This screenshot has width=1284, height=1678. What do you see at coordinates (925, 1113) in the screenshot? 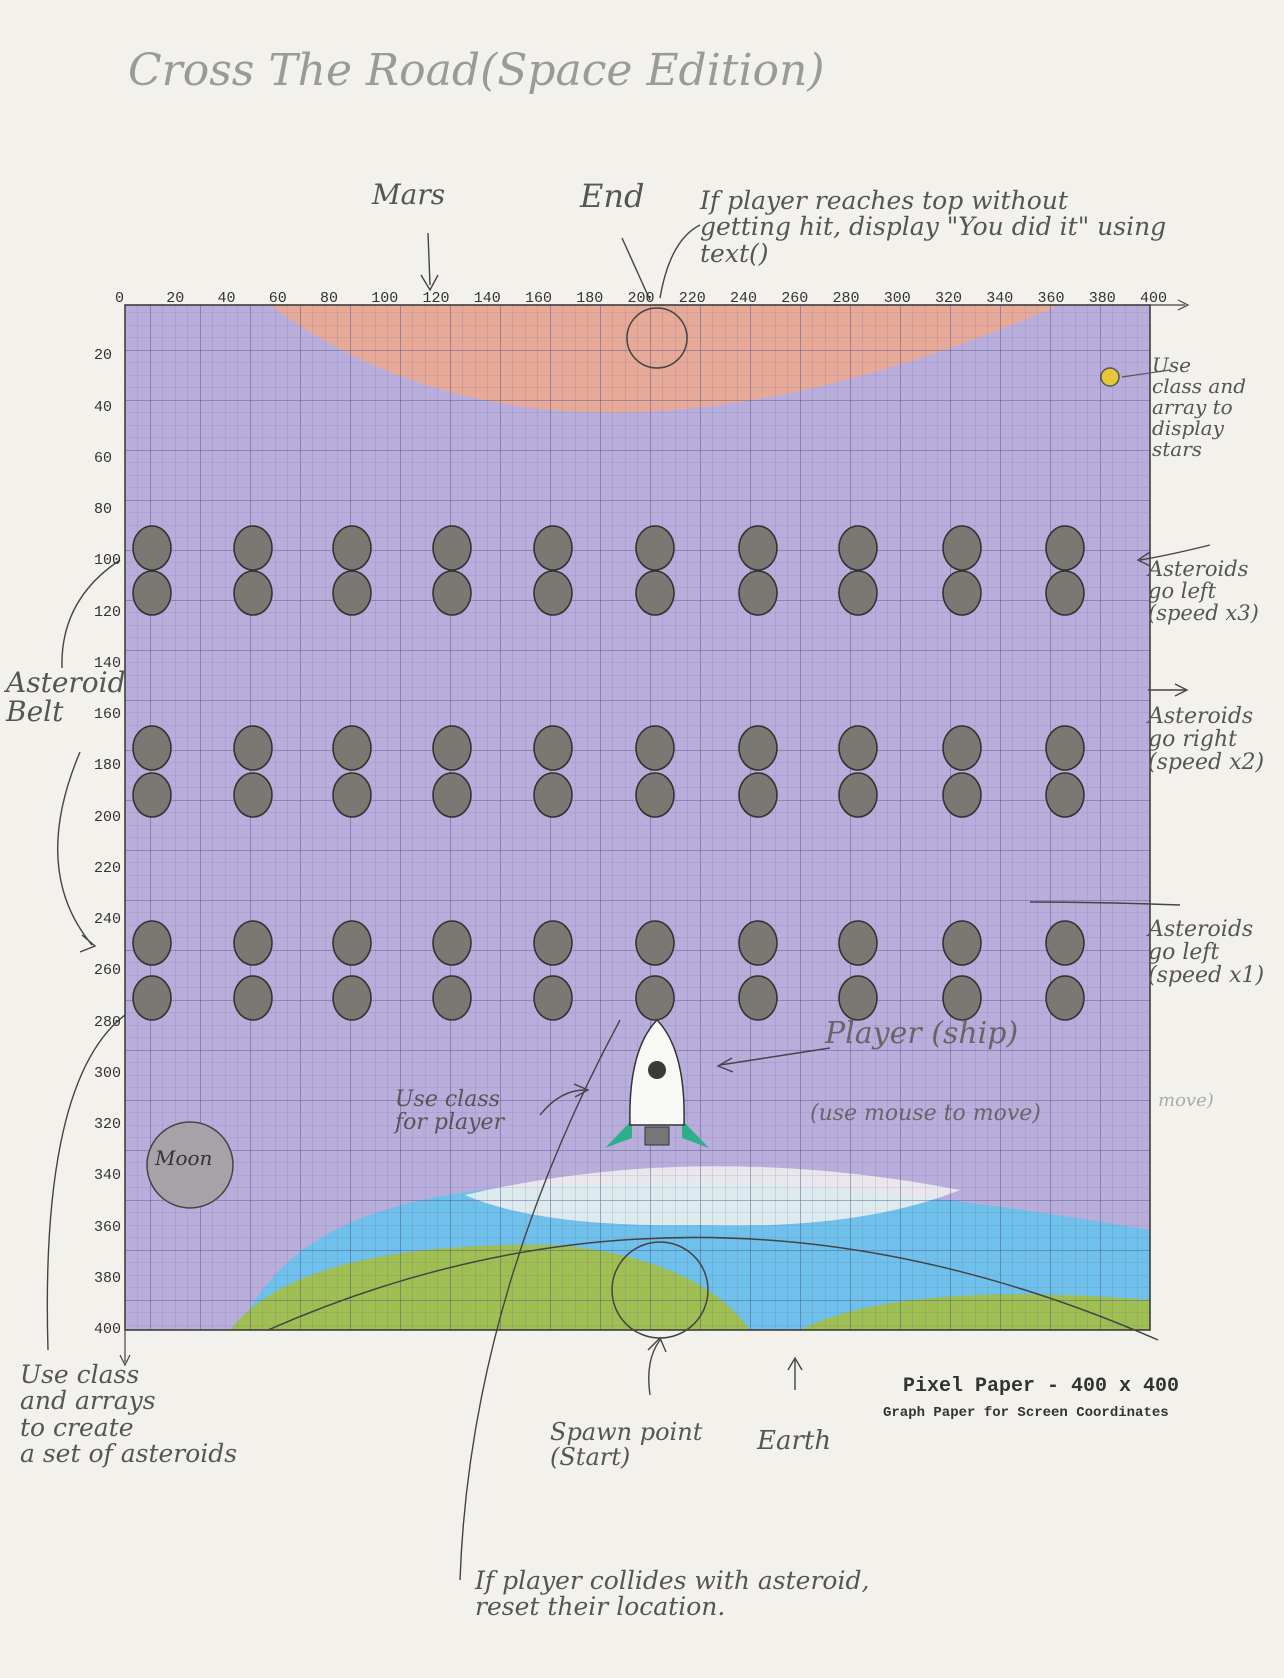
I see `player-move-label: (use mouse to move)` at bounding box center [925, 1113].